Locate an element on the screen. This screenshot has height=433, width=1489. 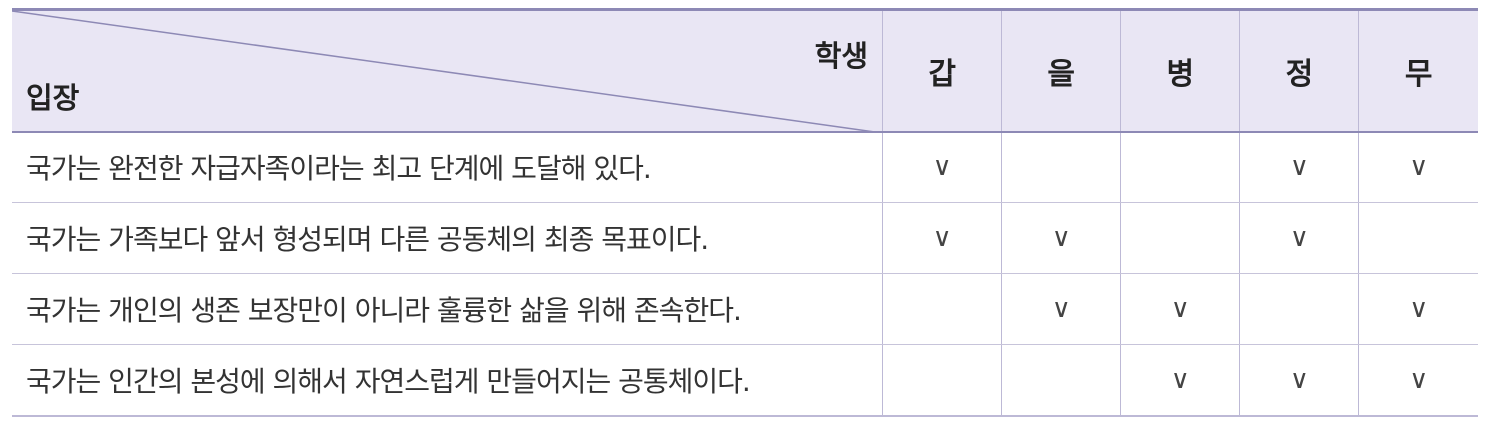
statement-cell: 국가는 완전한 자급자족이라는 최고 단계에 도달해 있다. is located at coordinates (447, 167).